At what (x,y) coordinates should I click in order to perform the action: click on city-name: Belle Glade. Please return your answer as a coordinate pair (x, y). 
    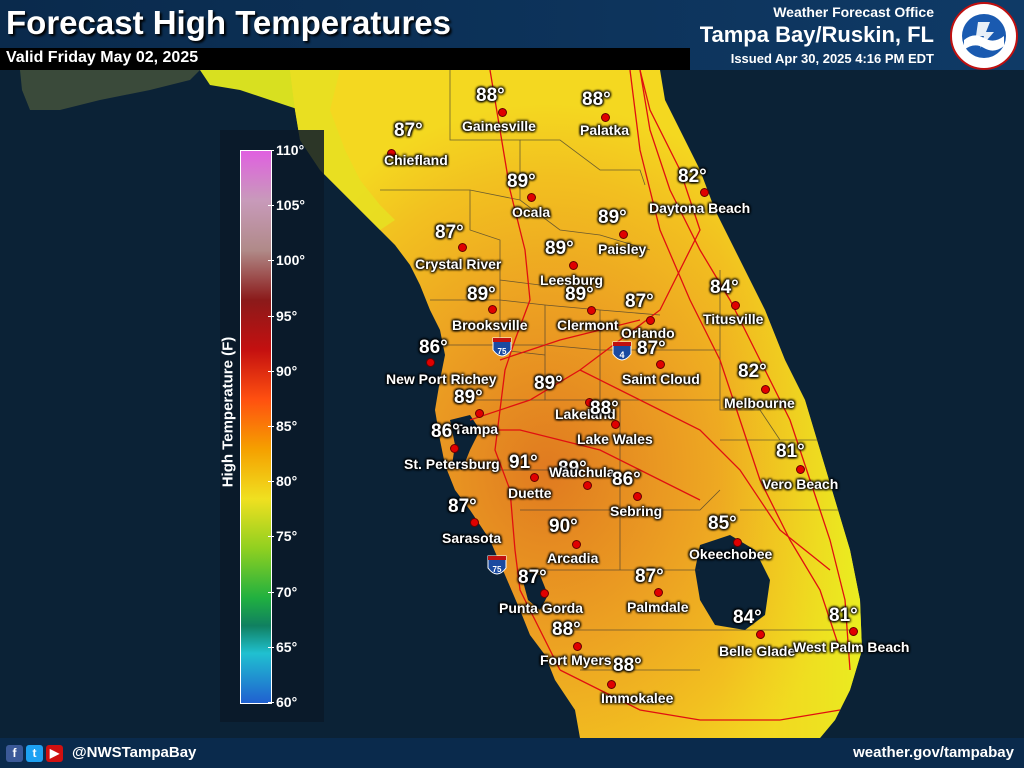
    Looking at the image, I should click on (757, 651).